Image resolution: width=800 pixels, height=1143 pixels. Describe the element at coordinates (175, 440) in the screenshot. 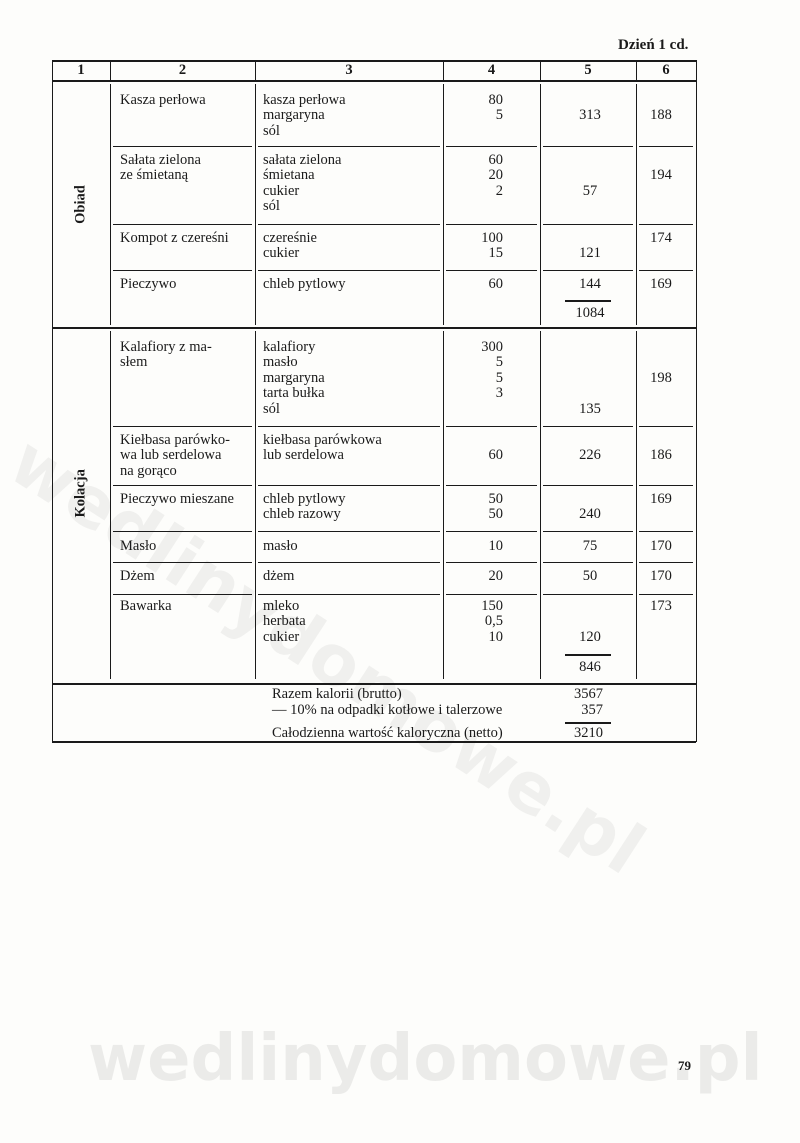

I see `dish-name: Kiełbasa parówko-` at that location.